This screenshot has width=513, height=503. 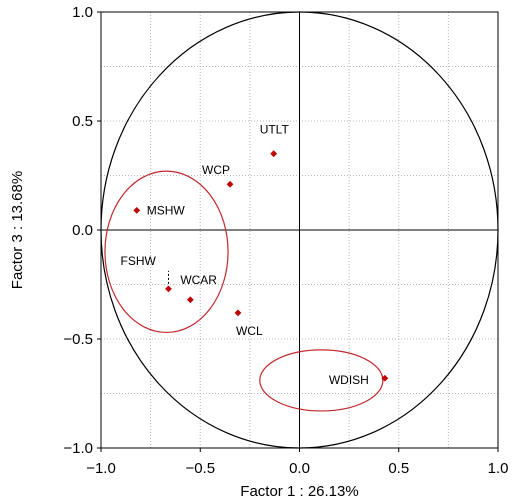 I want to click on x-tick-label: −0.5, so click(x=200, y=468).